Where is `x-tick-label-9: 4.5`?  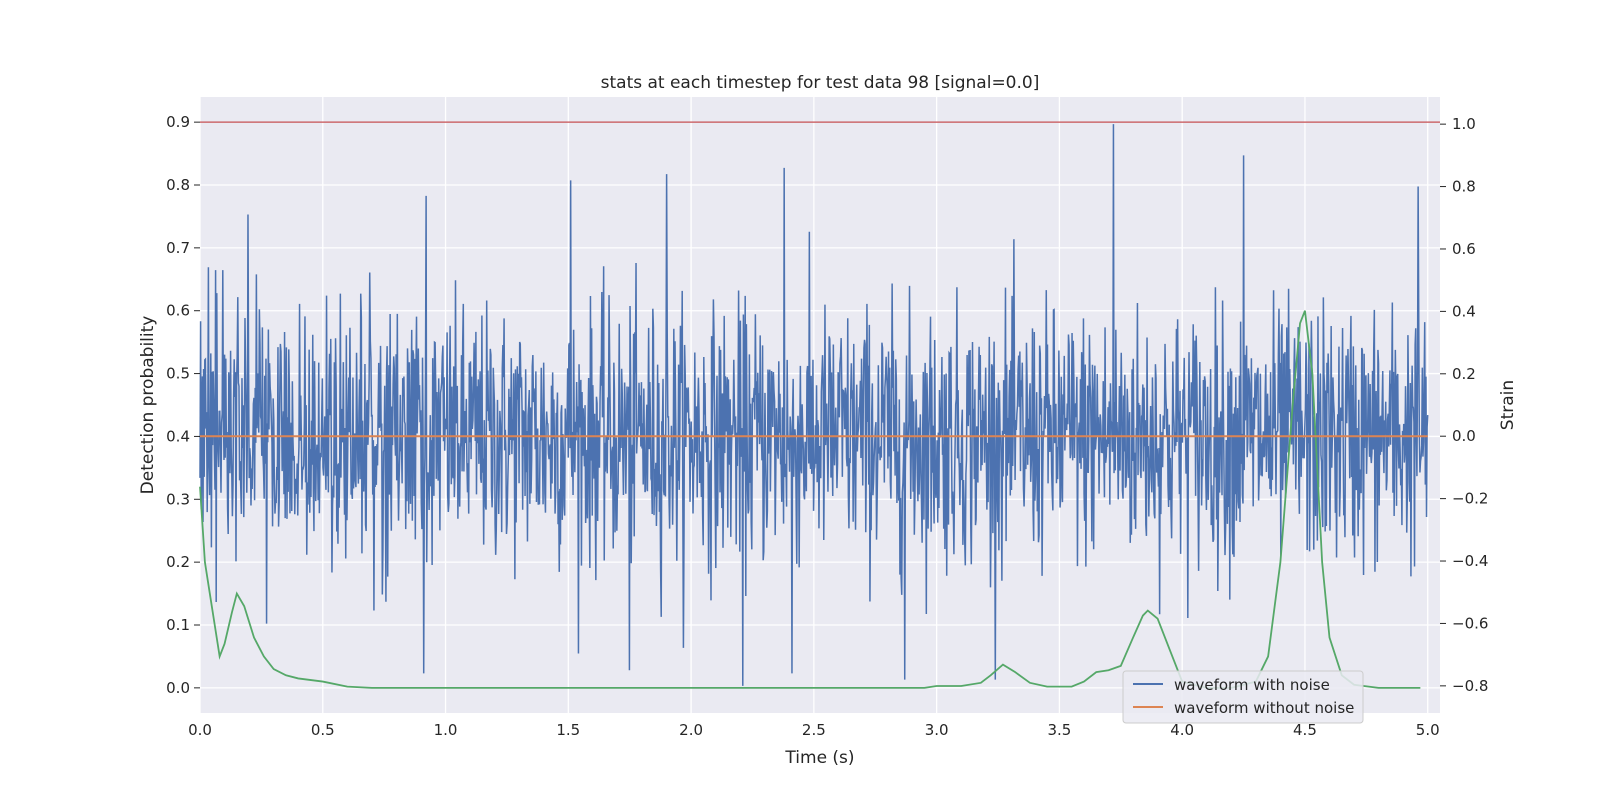
x-tick-label-9: 4.5 is located at coordinates (1305, 730).